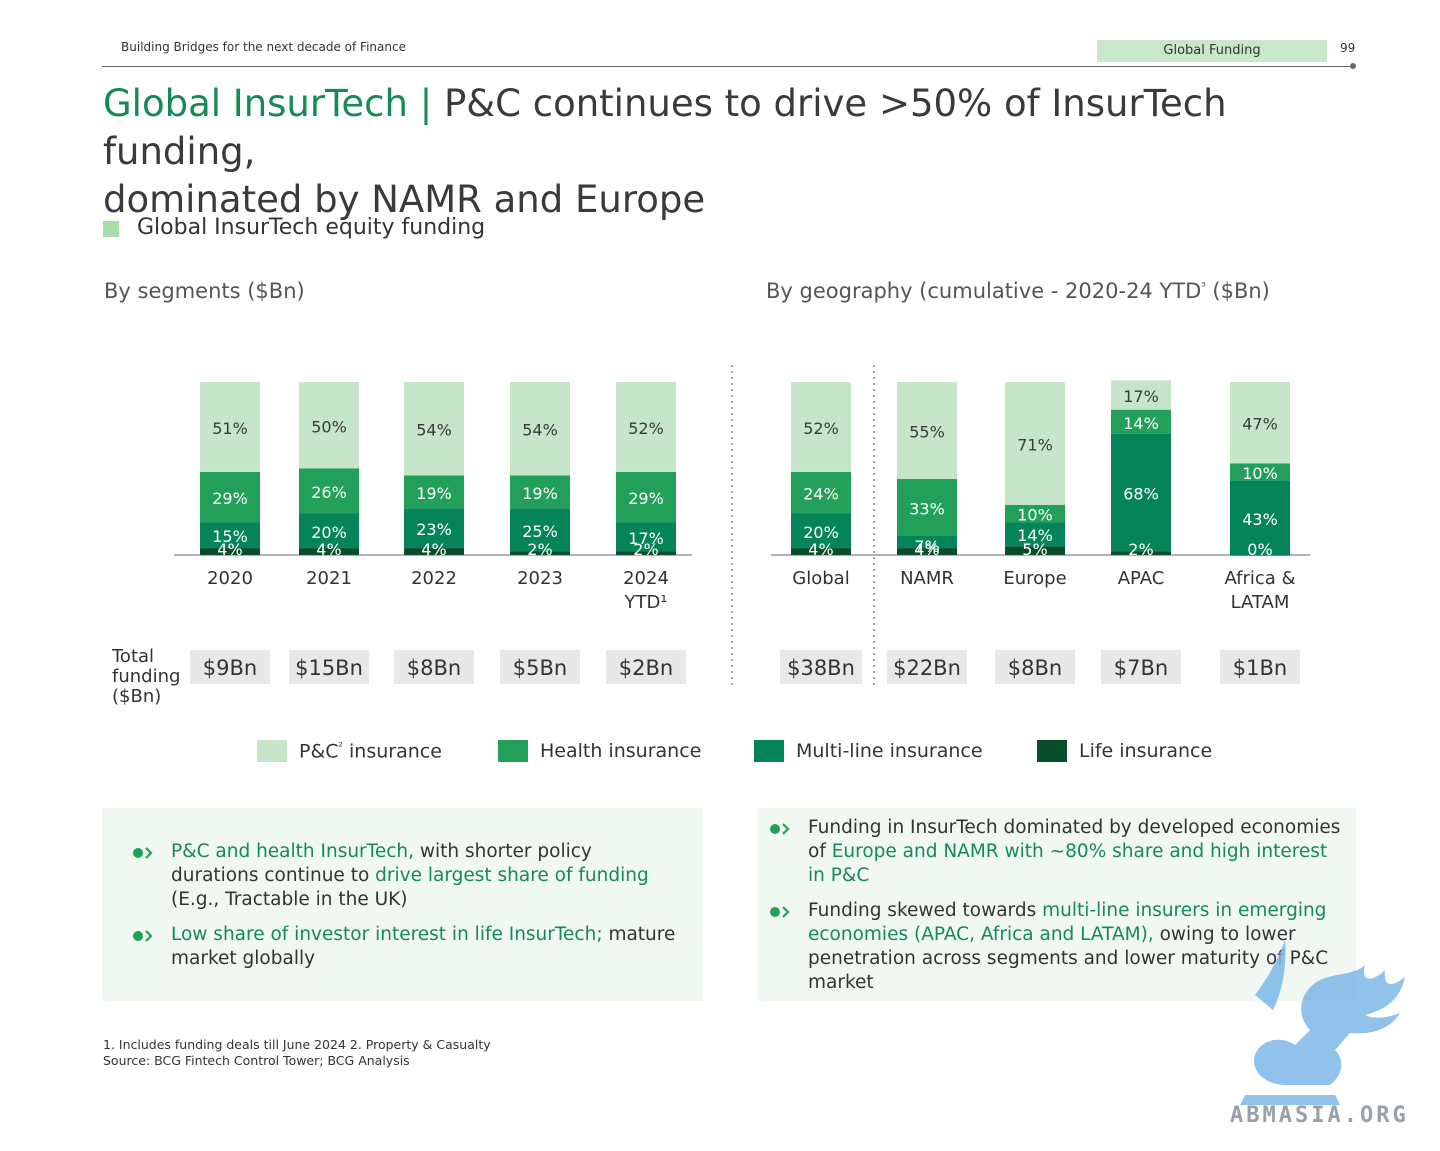  What do you see at coordinates (1353, 66) in the screenshot?
I see `header-rule-dot` at bounding box center [1353, 66].